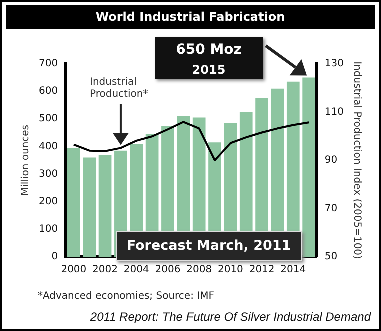 Image resolution: width=381 pixels, height=331 pixels. Describe the element at coordinates (331, 257) in the screenshot. I see `y2-tick-label: 50` at that location.